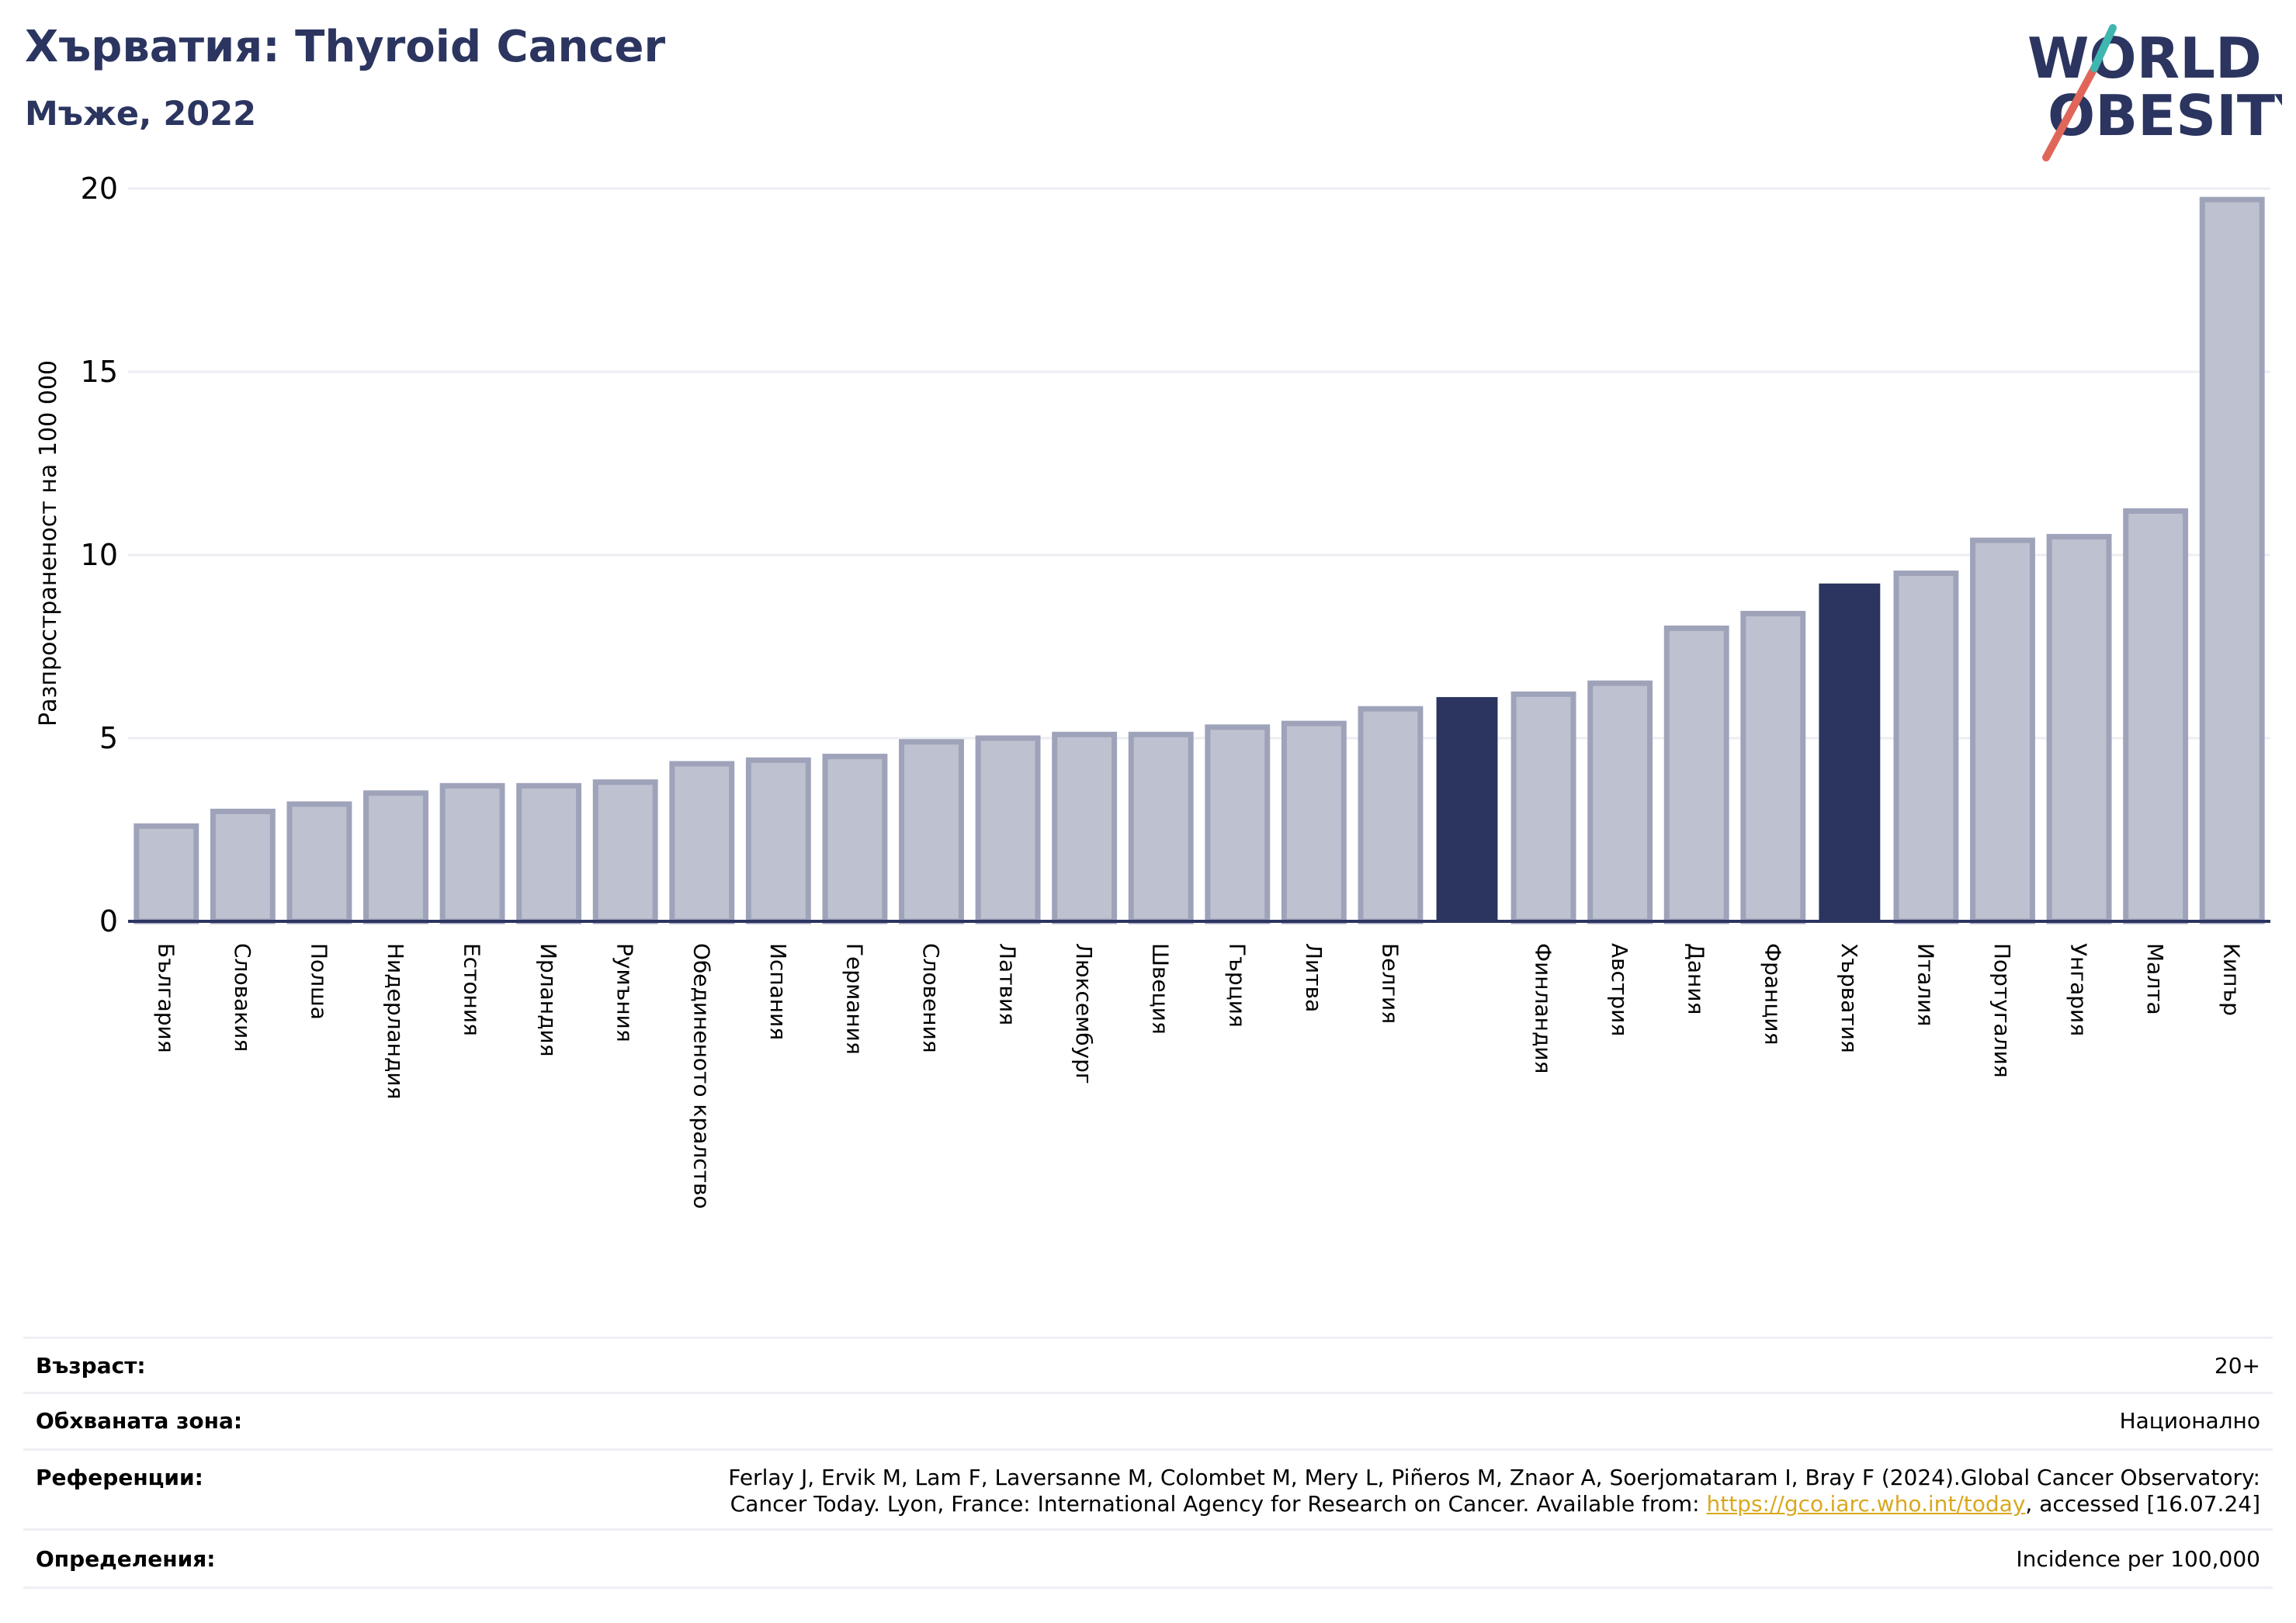 The height and width of the screenshot is (1623, 2296). I want to click on x-tick-label: Ирландия, so click(548, 999).